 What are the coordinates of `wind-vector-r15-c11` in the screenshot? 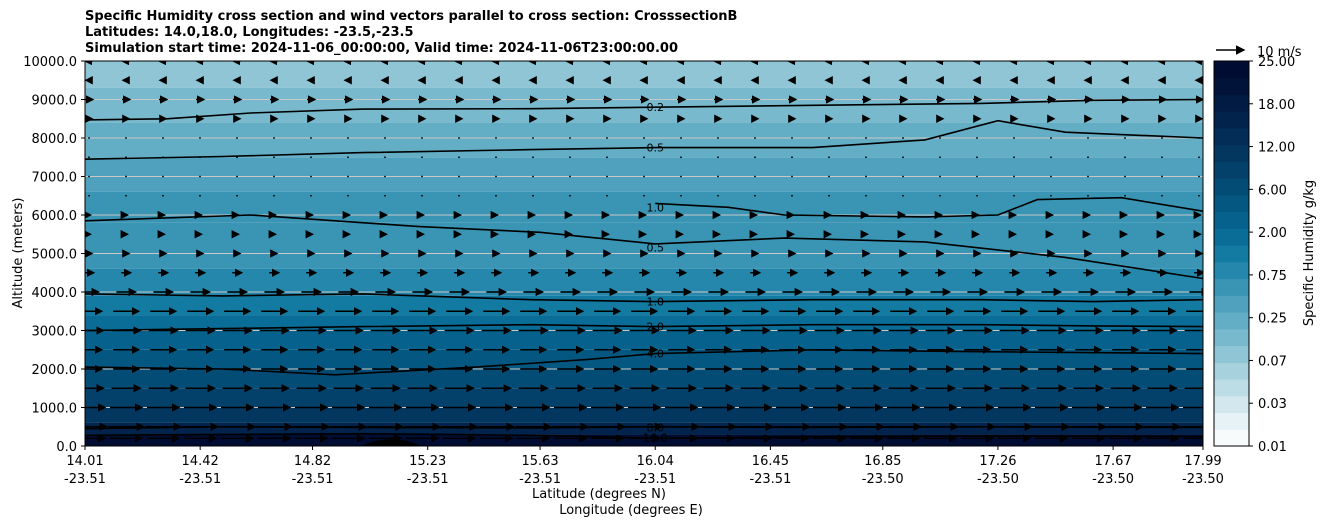 It's located at (496, 157).